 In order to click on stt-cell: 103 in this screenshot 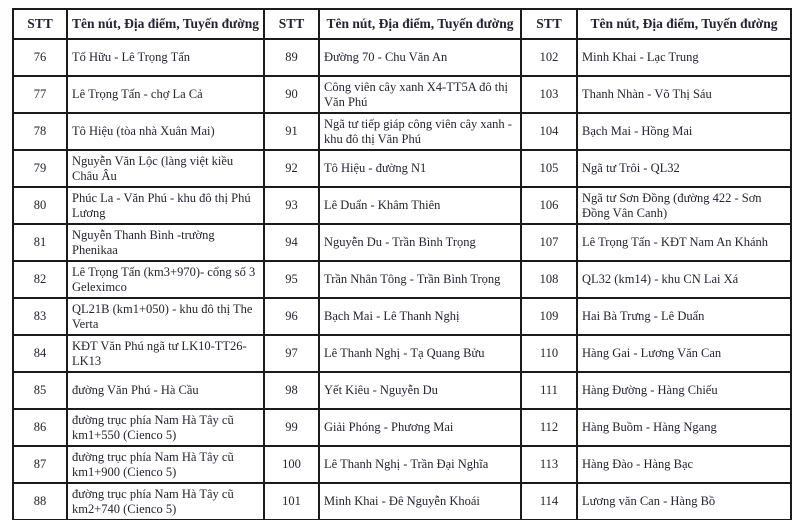, I will do `click(549, 94)`.